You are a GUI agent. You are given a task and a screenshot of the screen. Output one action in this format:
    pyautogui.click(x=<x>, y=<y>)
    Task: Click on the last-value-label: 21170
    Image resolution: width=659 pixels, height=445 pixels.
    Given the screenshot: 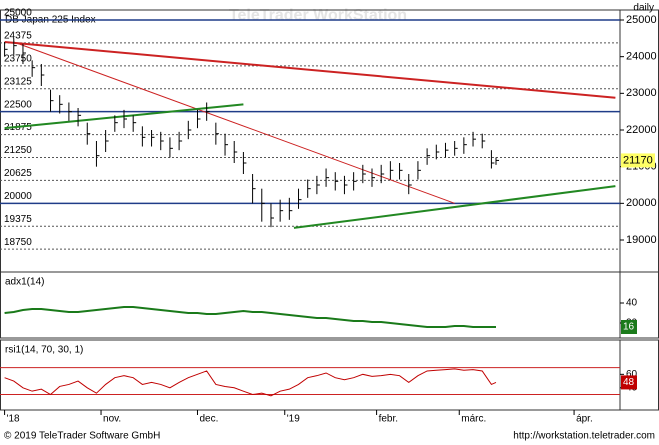 What is the action you would take?
    pyautogui.click(x=638, y=160)
    